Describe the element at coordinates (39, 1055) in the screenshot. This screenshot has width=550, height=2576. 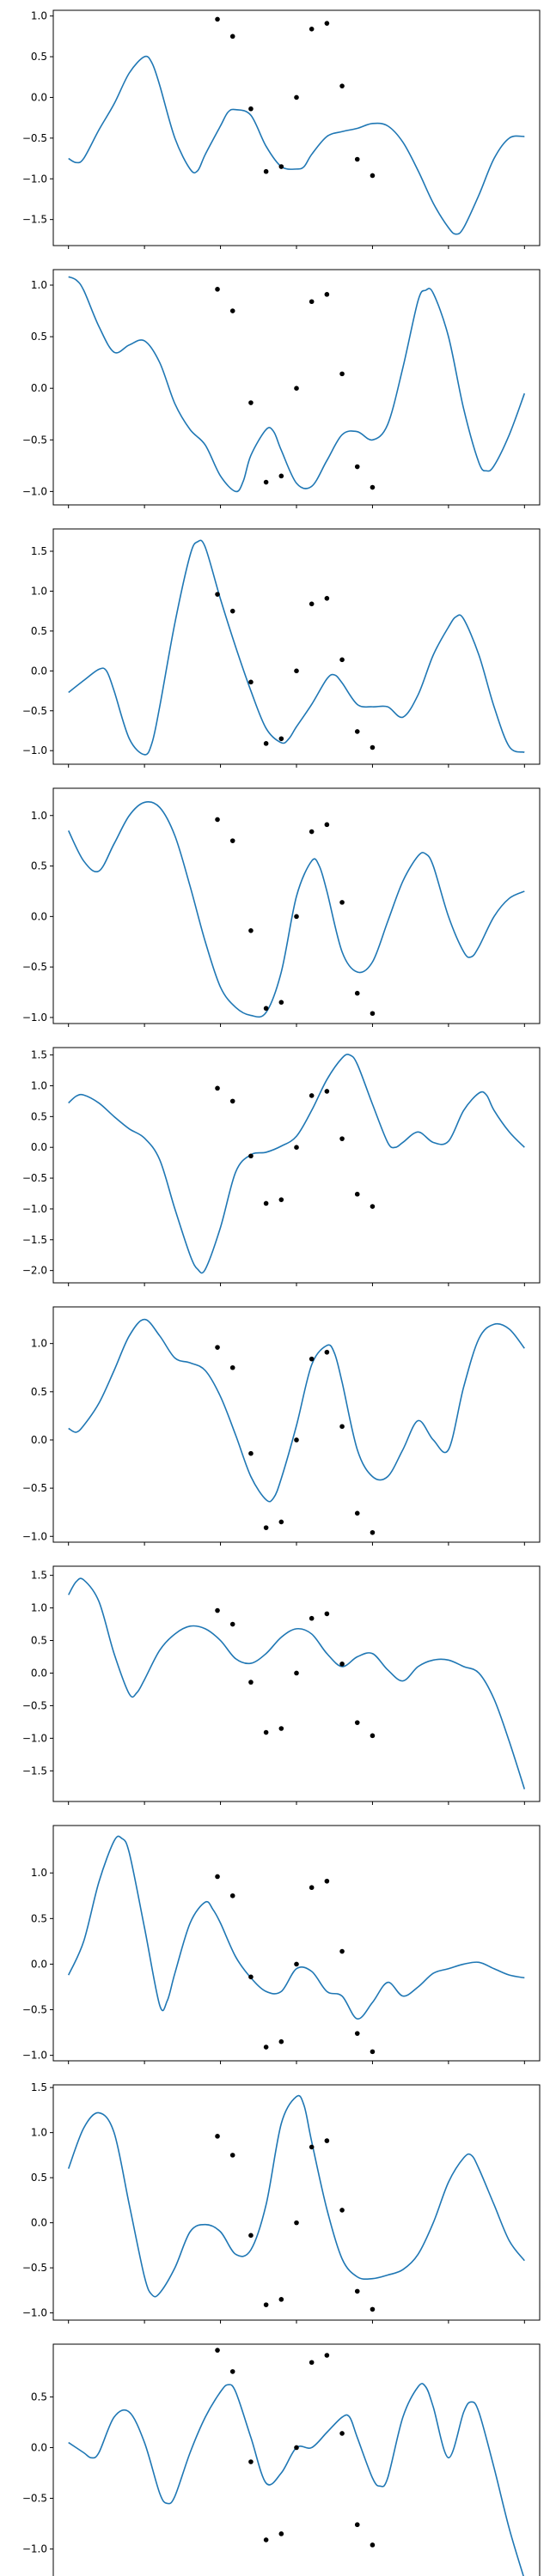
I see `y-tick-label: 1.5` at that location.